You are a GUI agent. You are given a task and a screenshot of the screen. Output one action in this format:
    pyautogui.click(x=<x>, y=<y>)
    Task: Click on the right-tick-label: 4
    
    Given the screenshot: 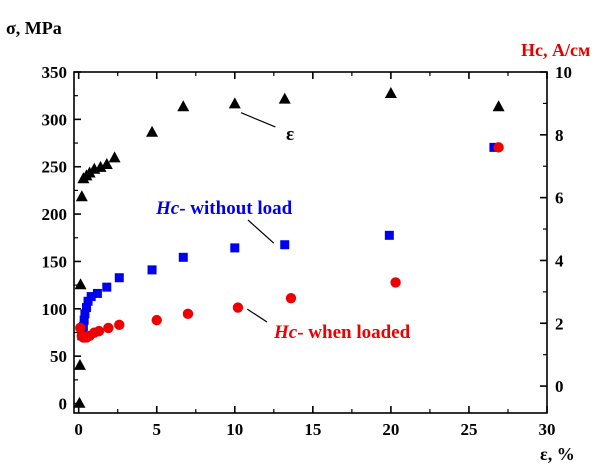 What is the action you would take?
    pyautogui.click(x=559, y=260)
    